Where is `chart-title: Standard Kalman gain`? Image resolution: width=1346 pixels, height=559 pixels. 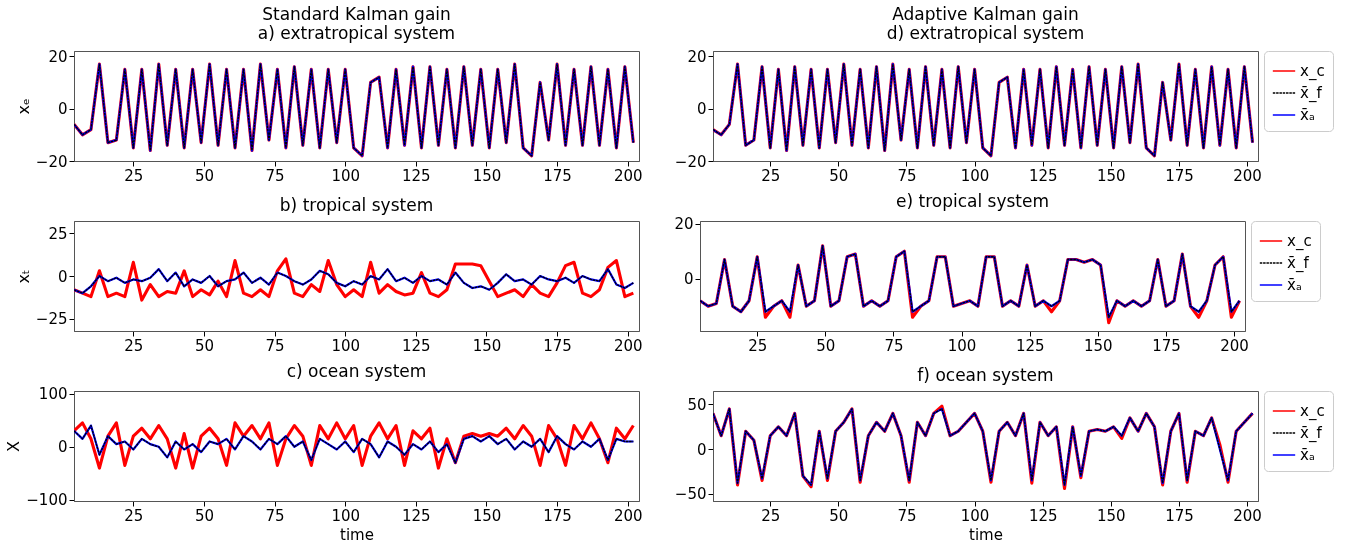
chart-title: Standard Kalman gain is located at coordinates (356, 14).